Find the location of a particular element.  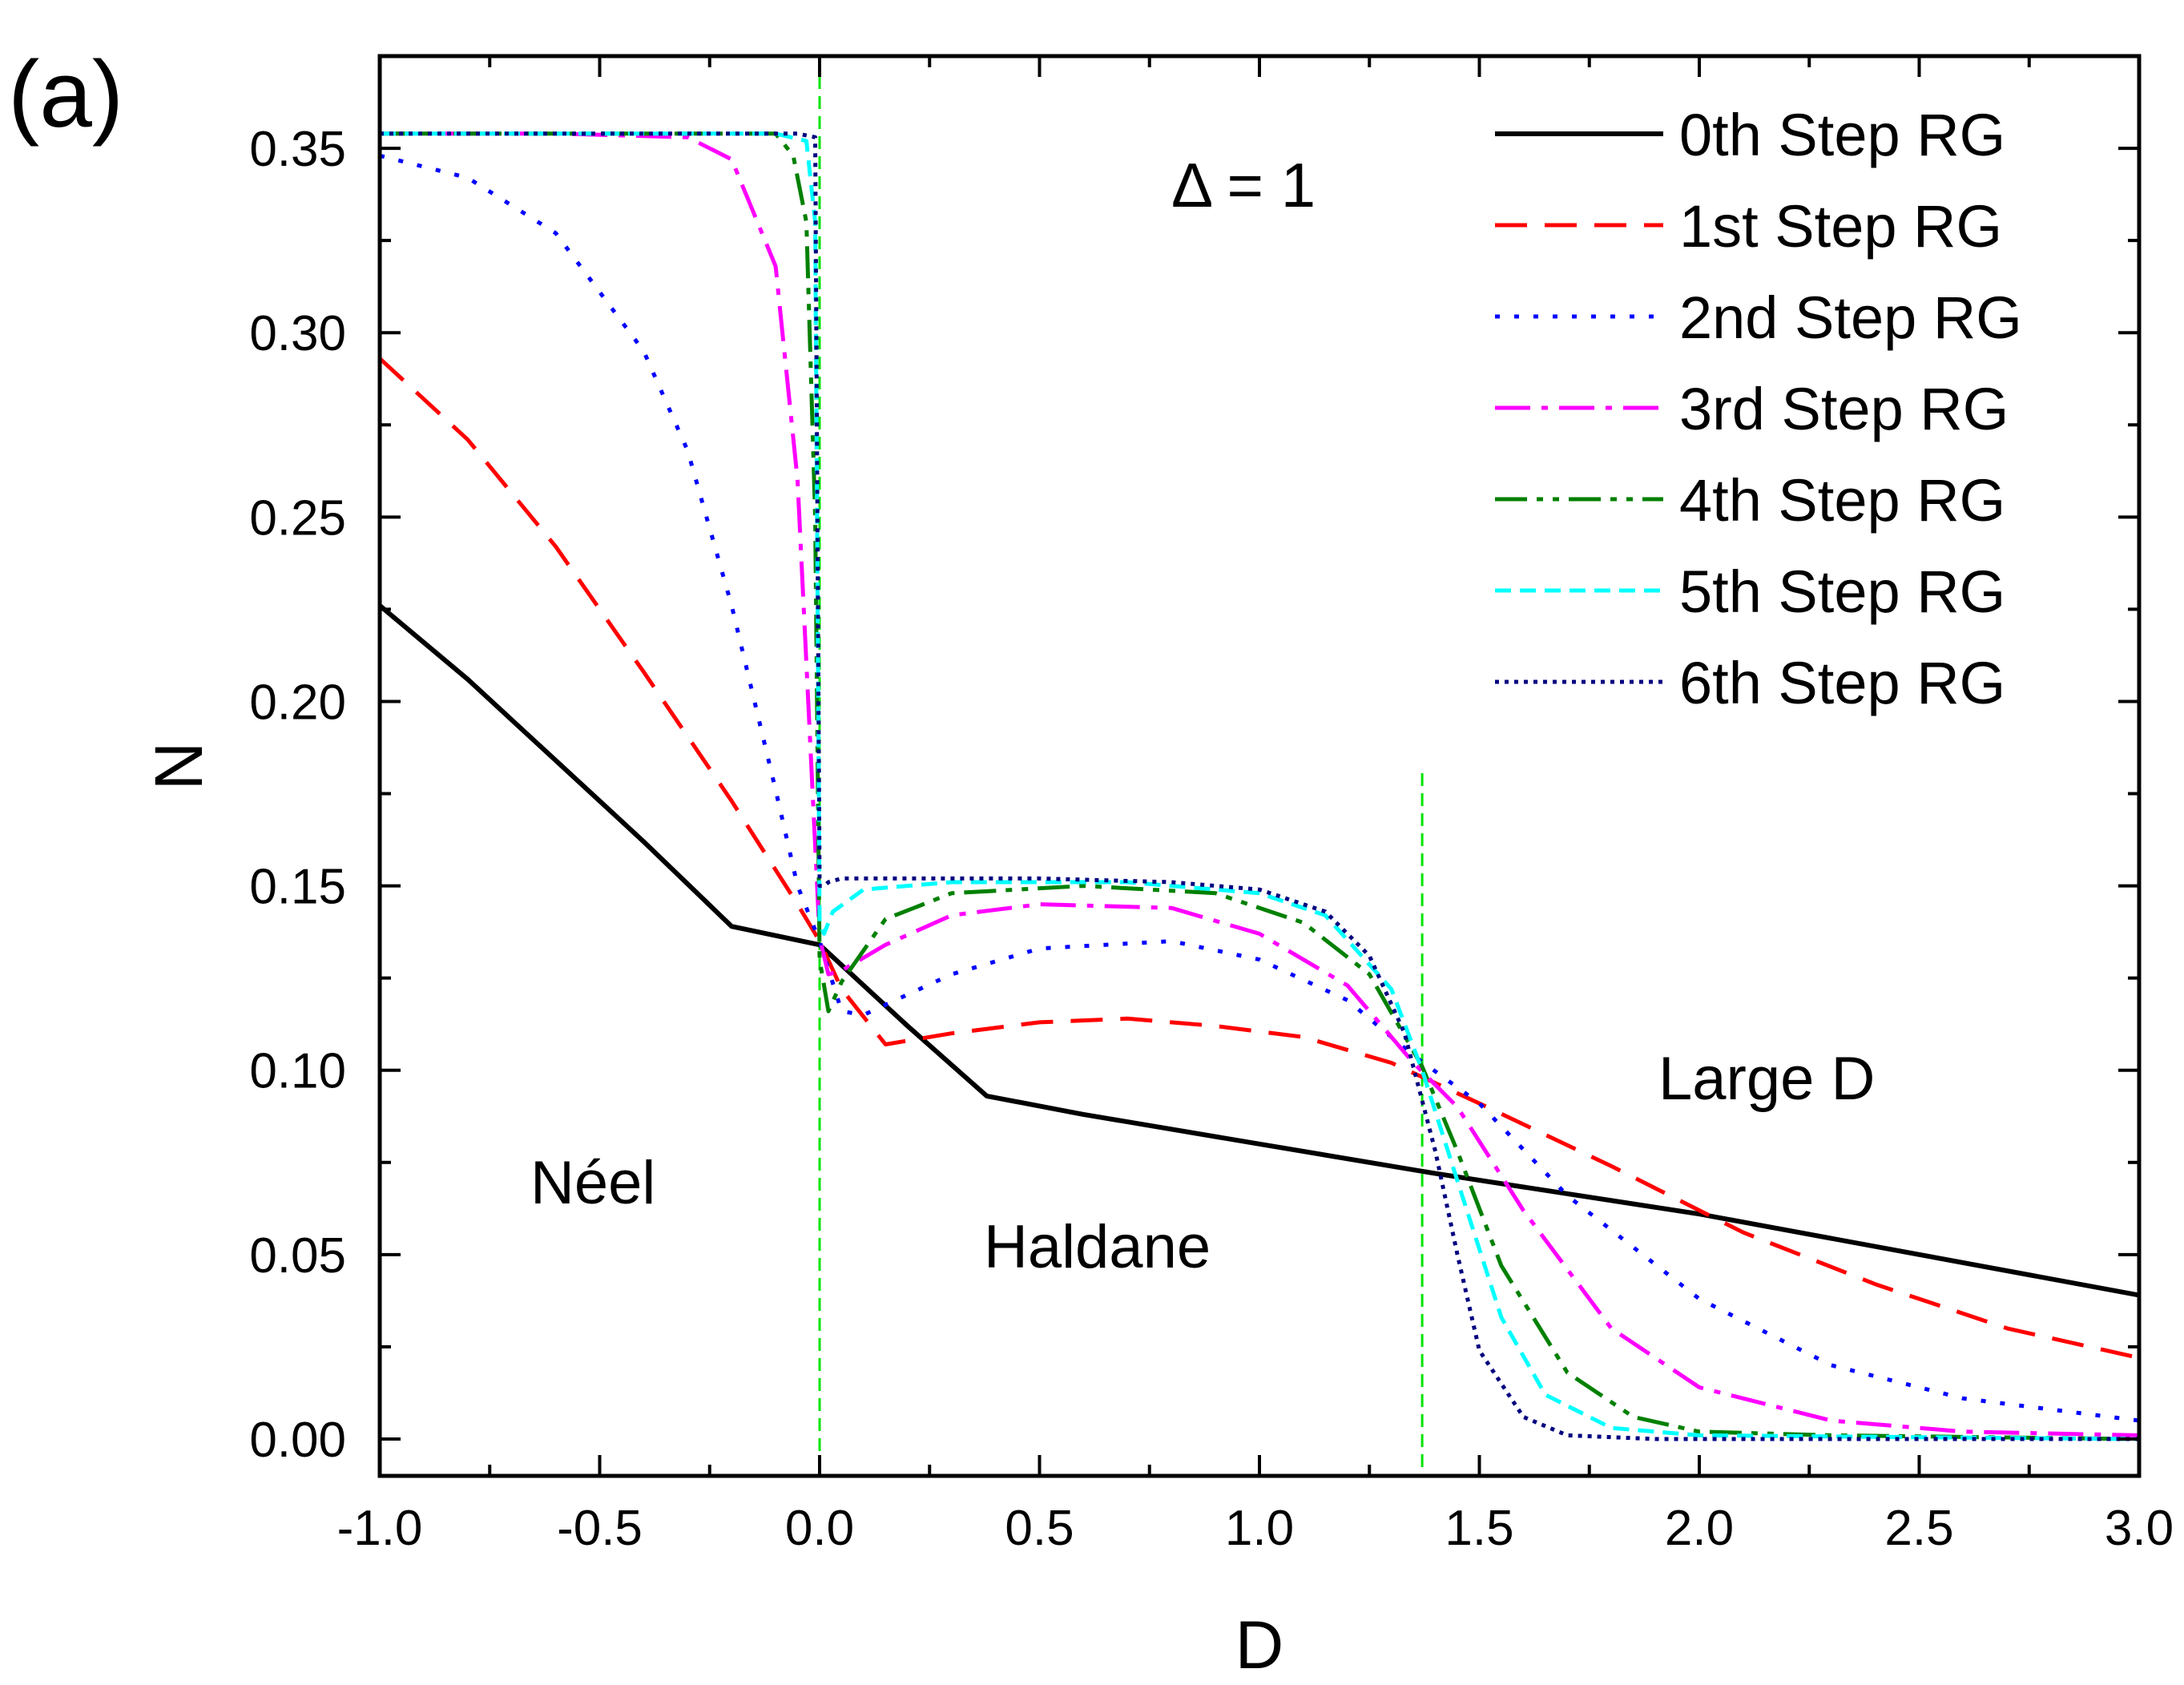

delta-annotation: Δ = 1 is located at coordinates (1243, 185).